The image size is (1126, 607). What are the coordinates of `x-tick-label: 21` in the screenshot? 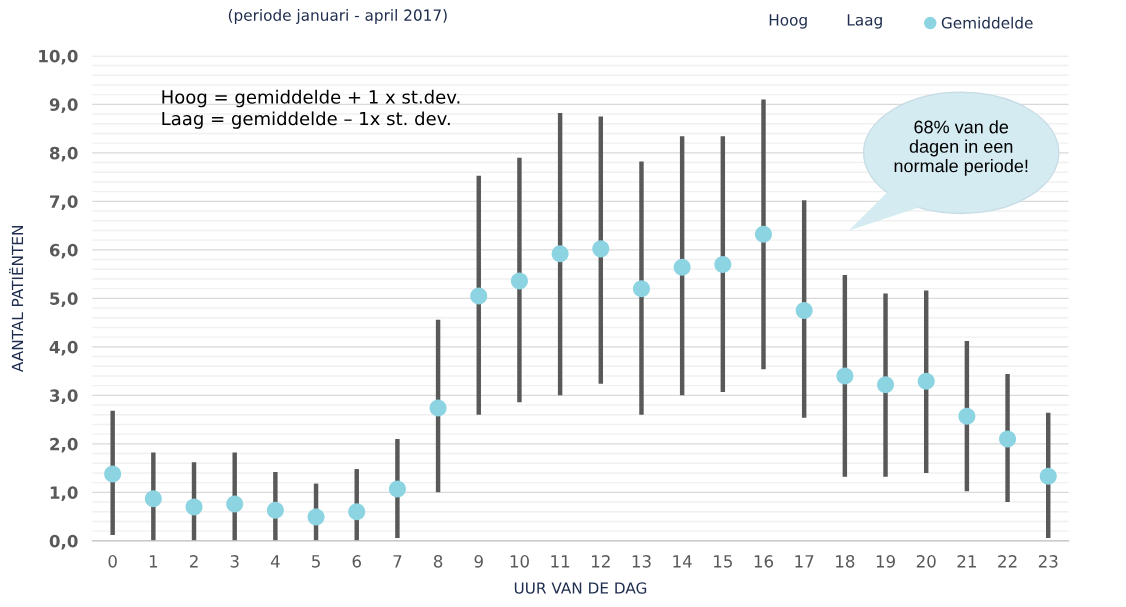 It's located at (966, 561).